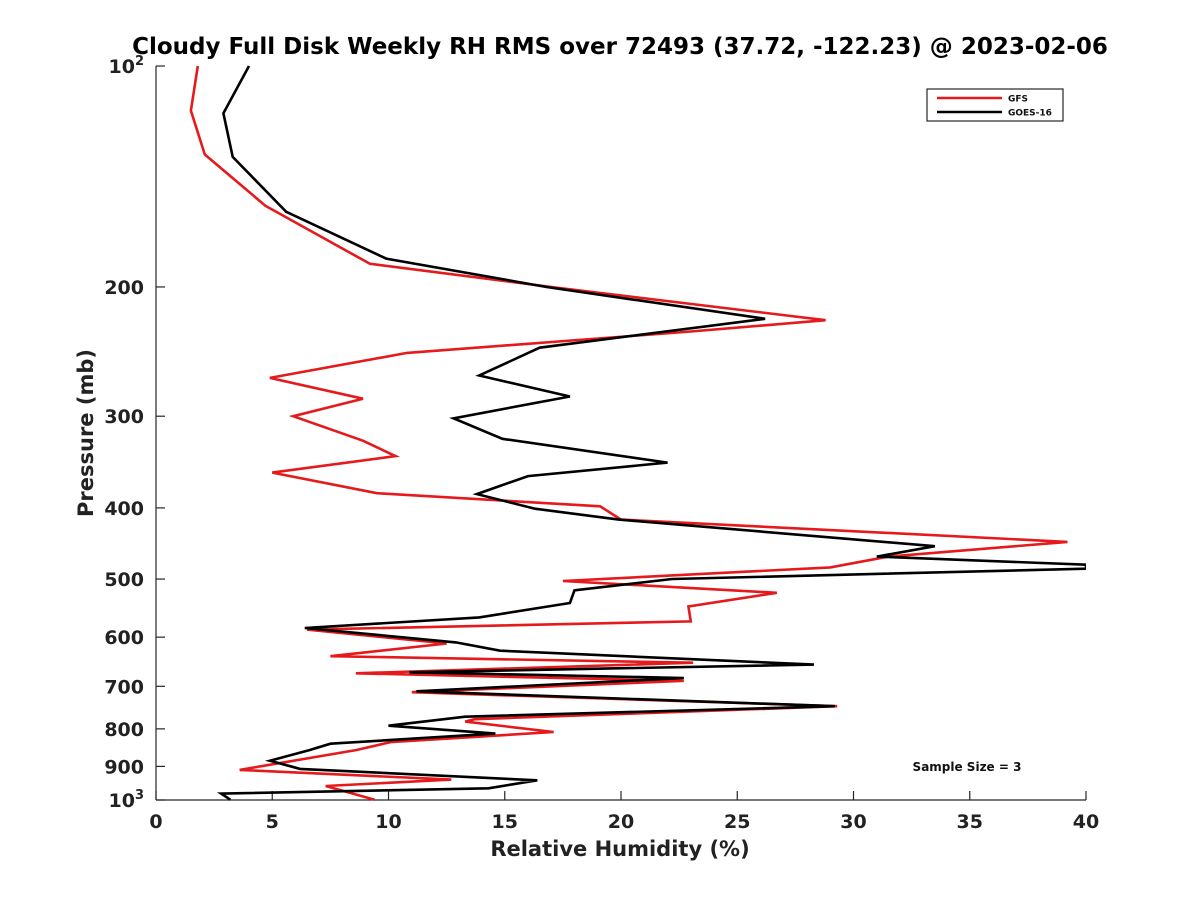 The width and height of the screenshot is (1200, 900). Describe the element at coordinates (124, 638) in the screenshot. I see `y-tick-label: 600` at that location.